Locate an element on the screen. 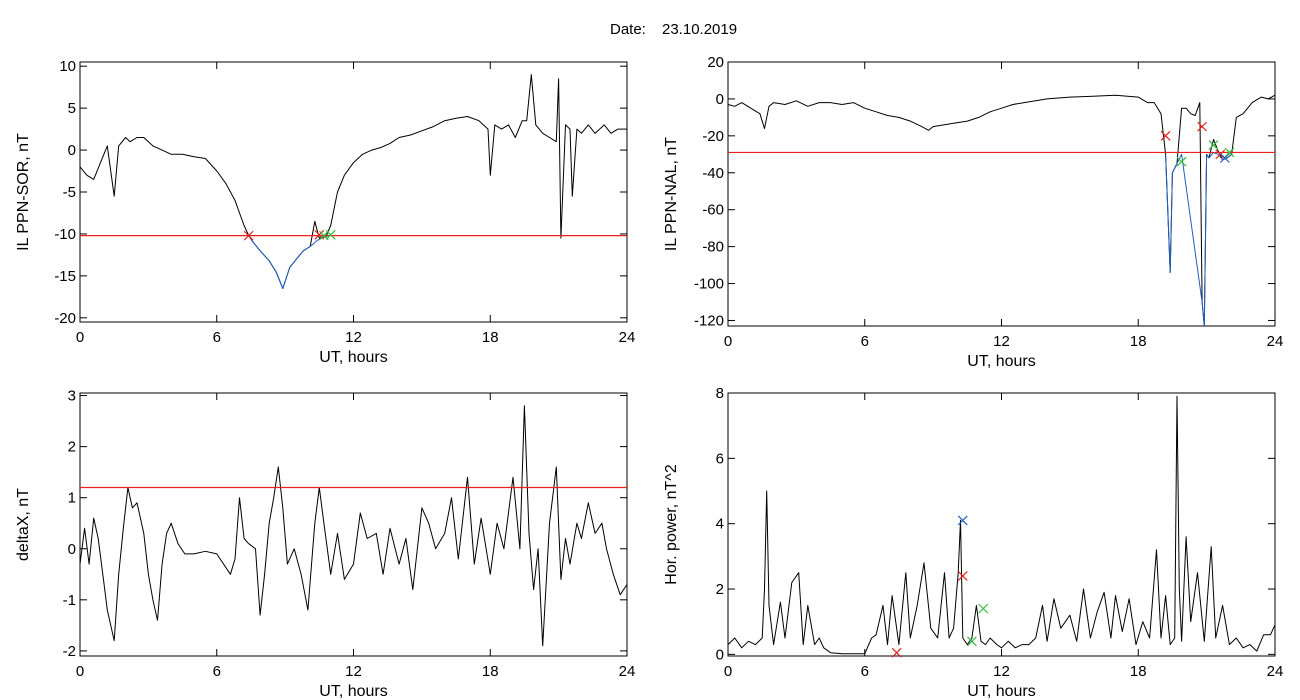  y-tick-label: -60 is located at coordinates (713, 210).